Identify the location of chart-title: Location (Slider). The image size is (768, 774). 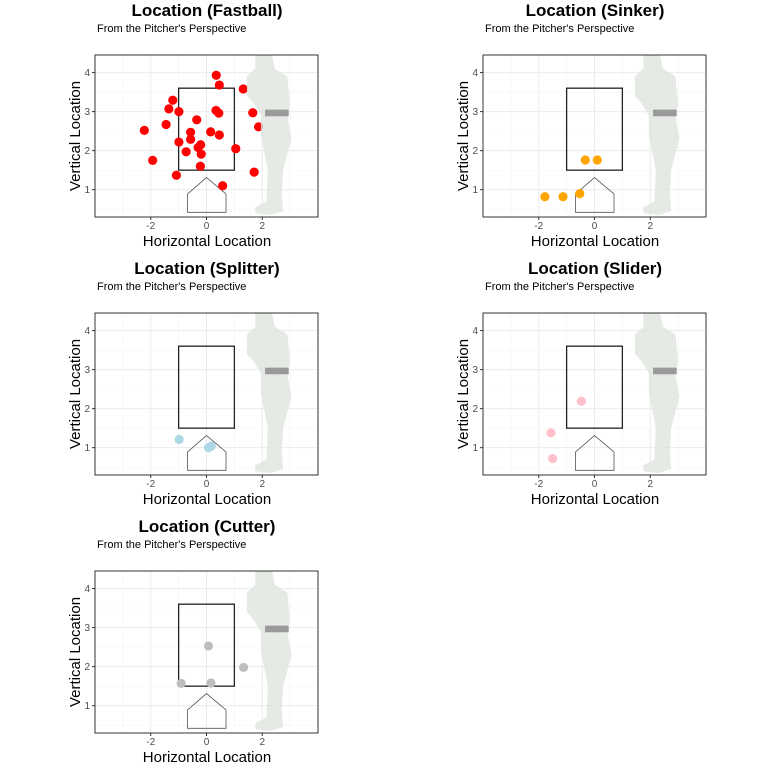
(595, 268).